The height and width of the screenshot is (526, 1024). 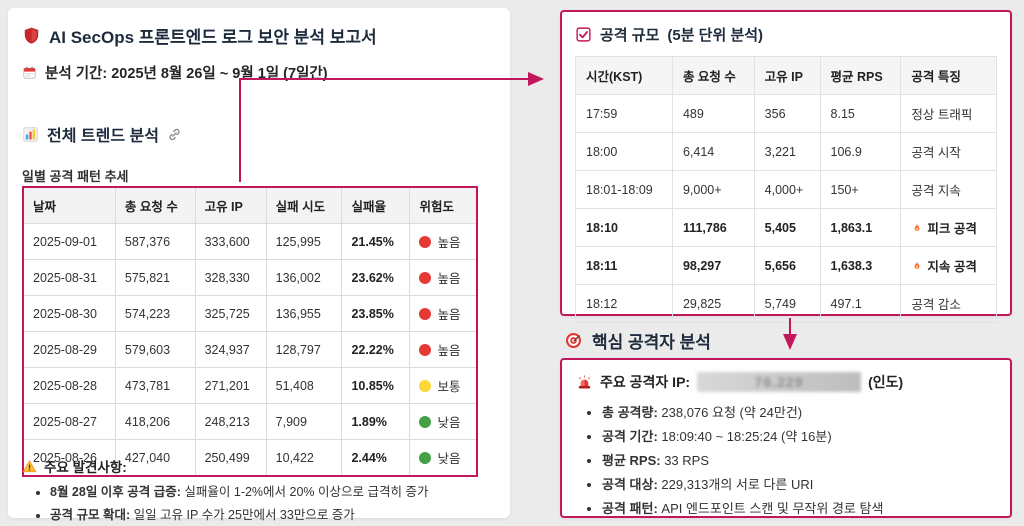 I want to click on cell-total-requests: 489, so click(x=713, y=113).